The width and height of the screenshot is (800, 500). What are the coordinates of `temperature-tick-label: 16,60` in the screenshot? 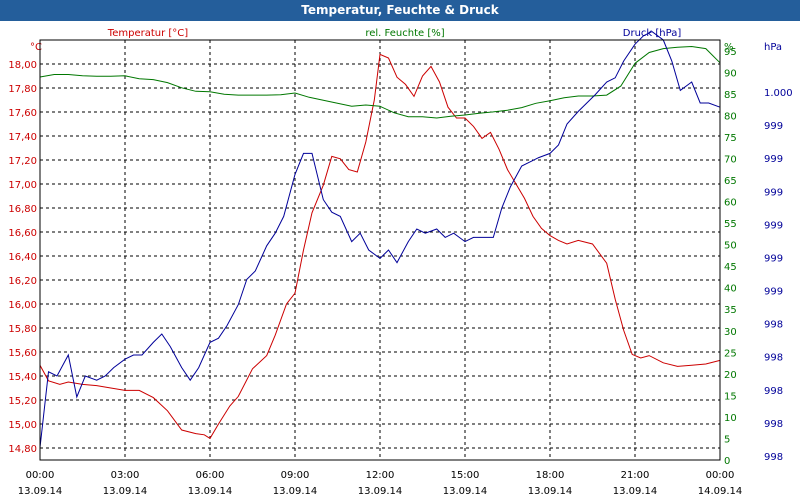 It's located at (22, 233).